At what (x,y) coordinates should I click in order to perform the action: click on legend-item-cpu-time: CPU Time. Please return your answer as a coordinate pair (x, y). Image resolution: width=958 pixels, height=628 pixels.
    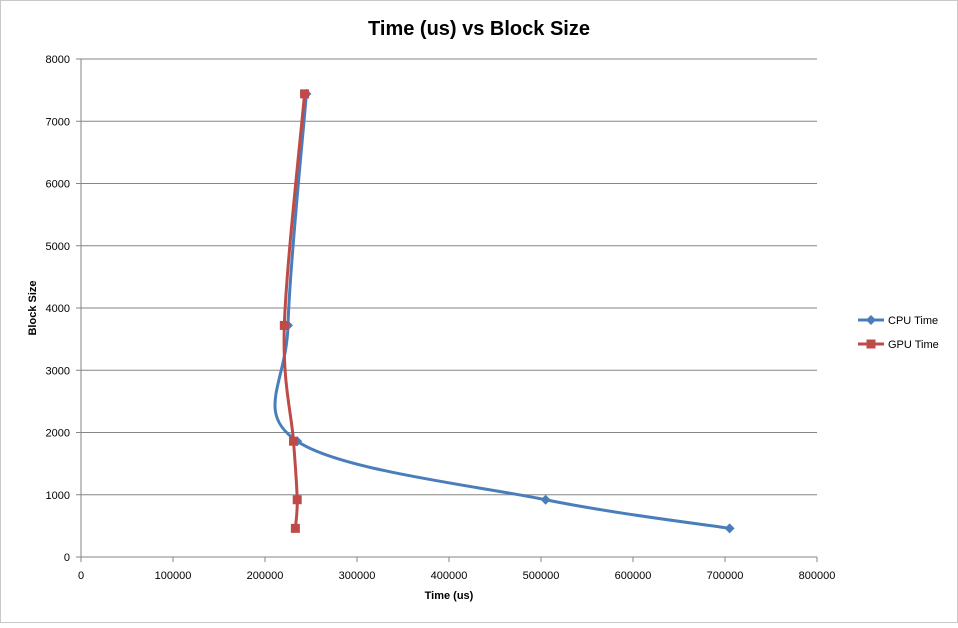
    Looking at the image, I should click on (898, 321).